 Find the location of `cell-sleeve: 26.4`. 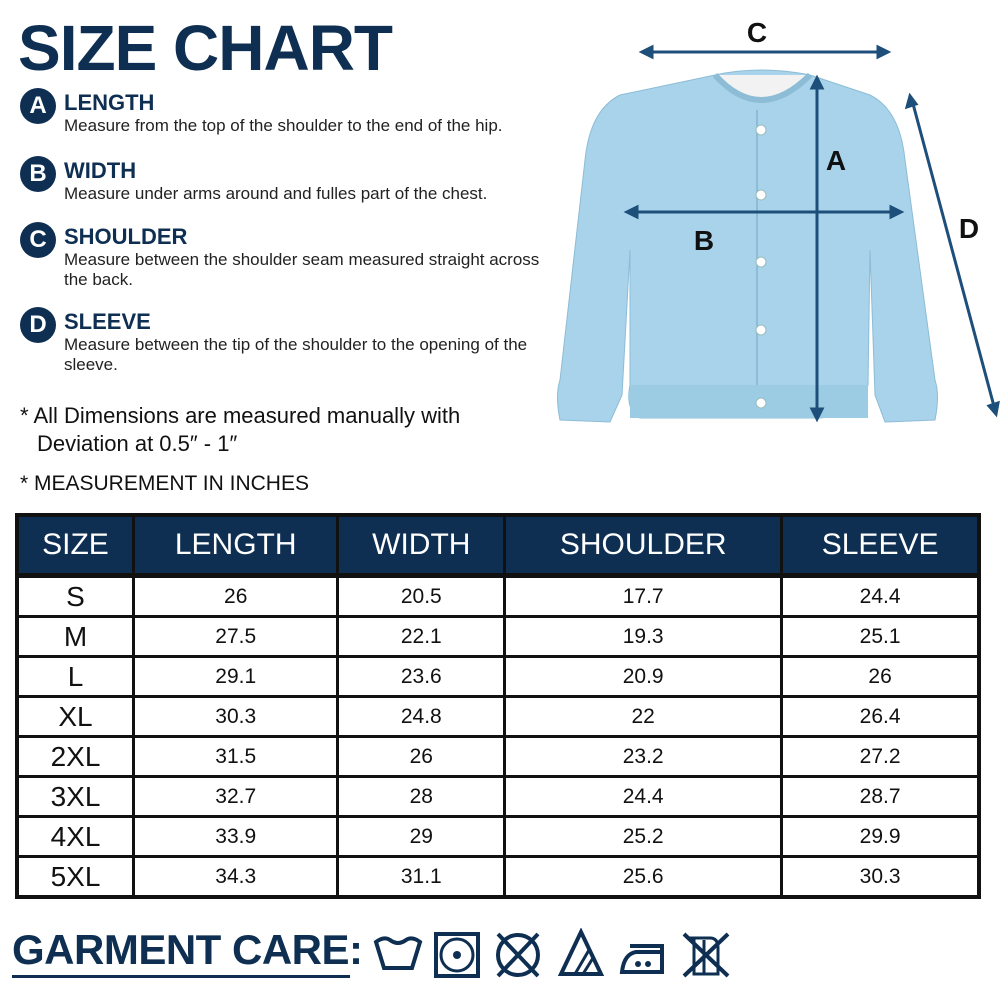

cell-sleeve: 26.4 is located at coordinates (880, 716).